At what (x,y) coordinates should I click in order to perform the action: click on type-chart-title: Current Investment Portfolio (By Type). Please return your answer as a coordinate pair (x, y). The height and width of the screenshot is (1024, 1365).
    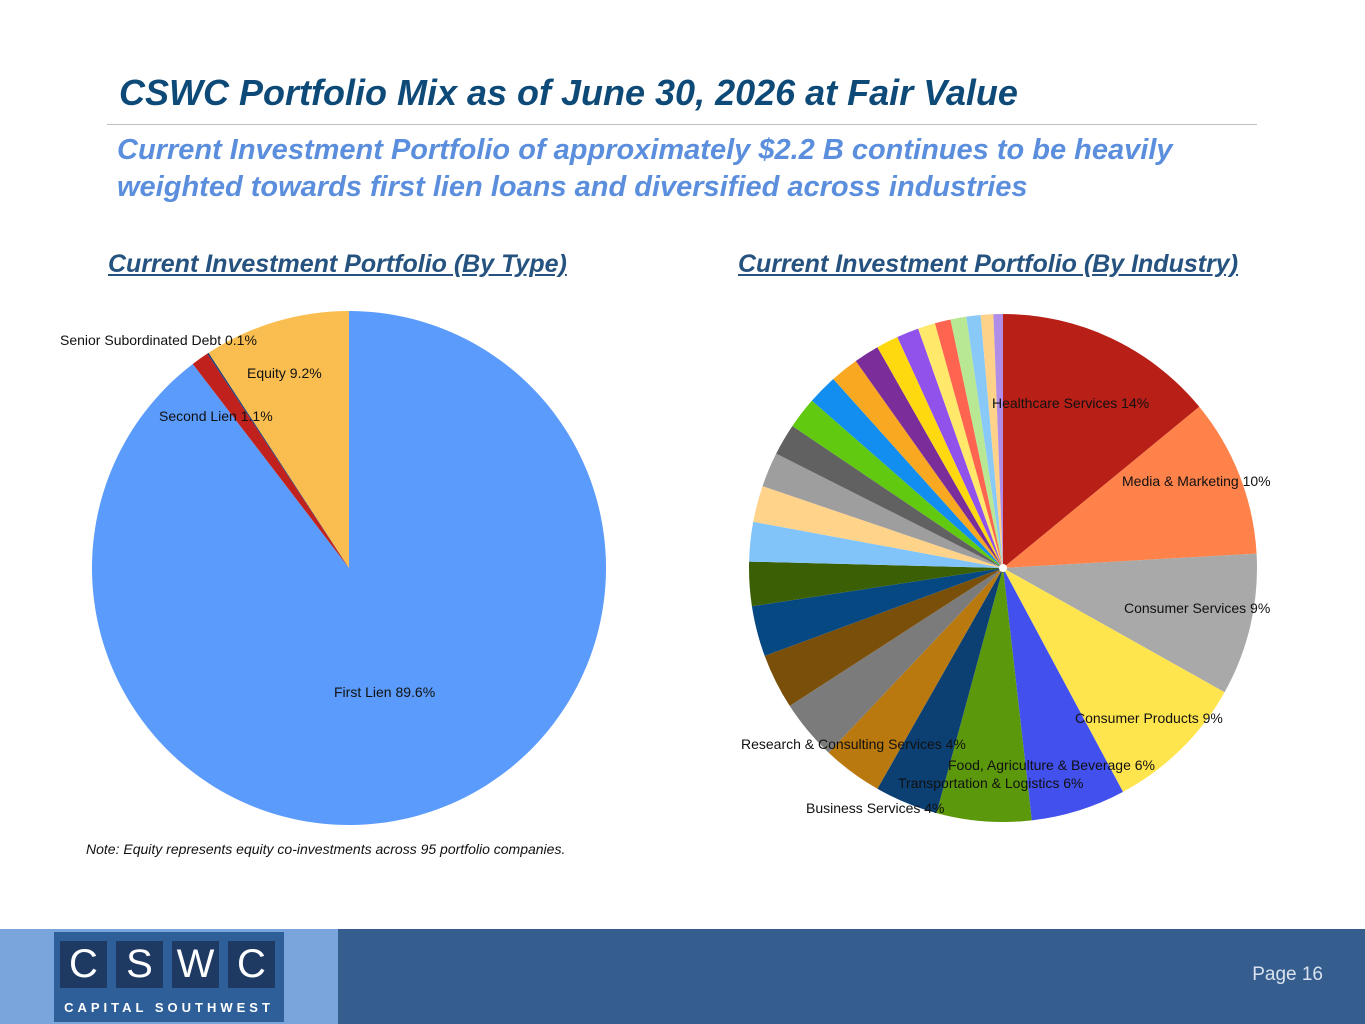
    Looking at the image, I should click on (337, 264).